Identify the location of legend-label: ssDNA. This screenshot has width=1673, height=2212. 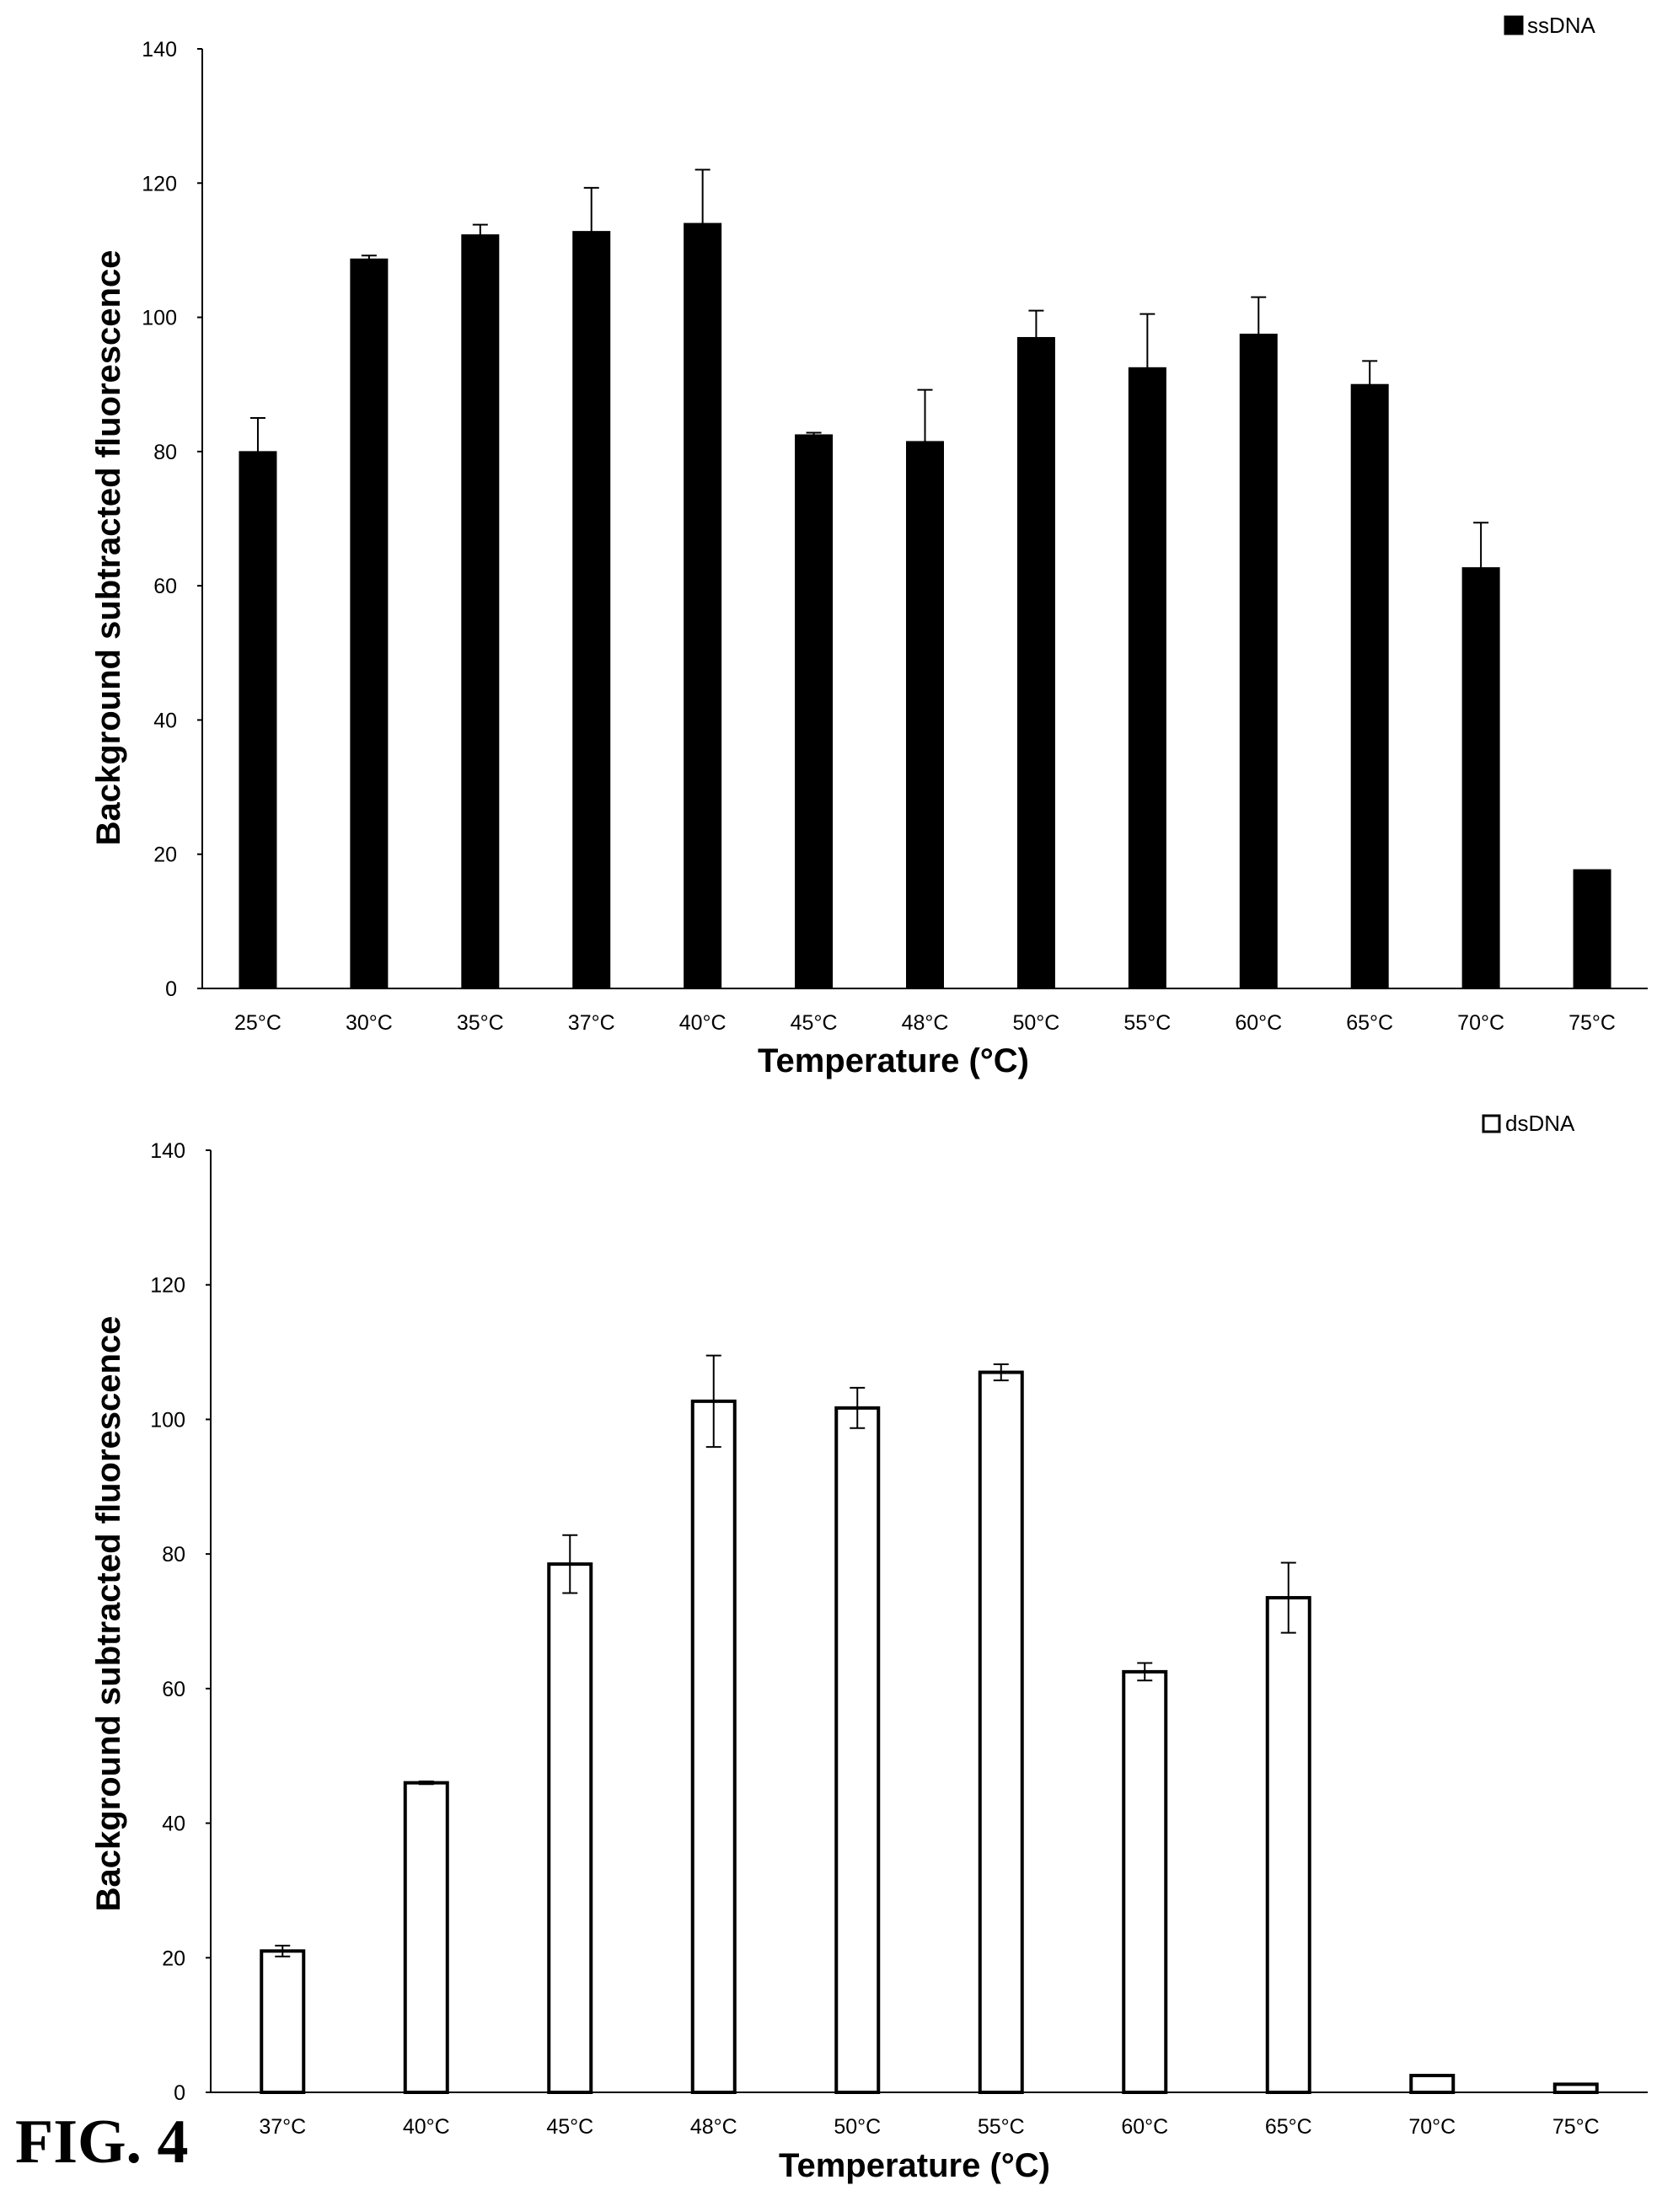
(1562, 25).